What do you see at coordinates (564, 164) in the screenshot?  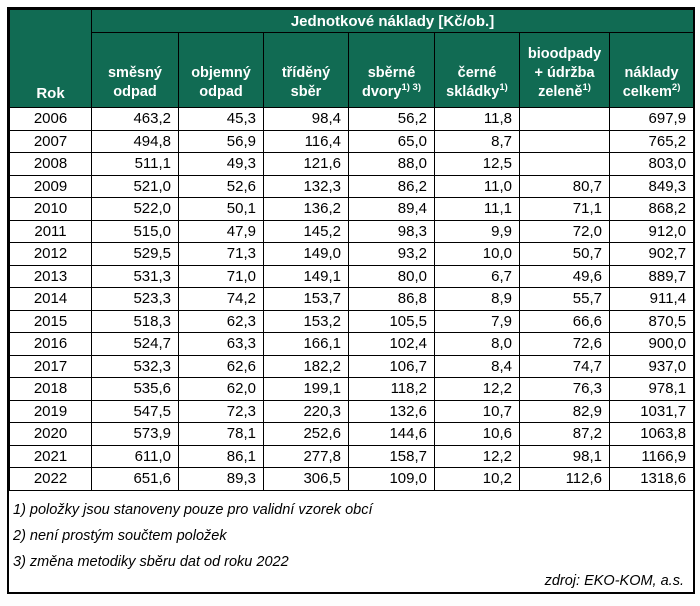 I see `value-cell` at bounding box center [564, 164].